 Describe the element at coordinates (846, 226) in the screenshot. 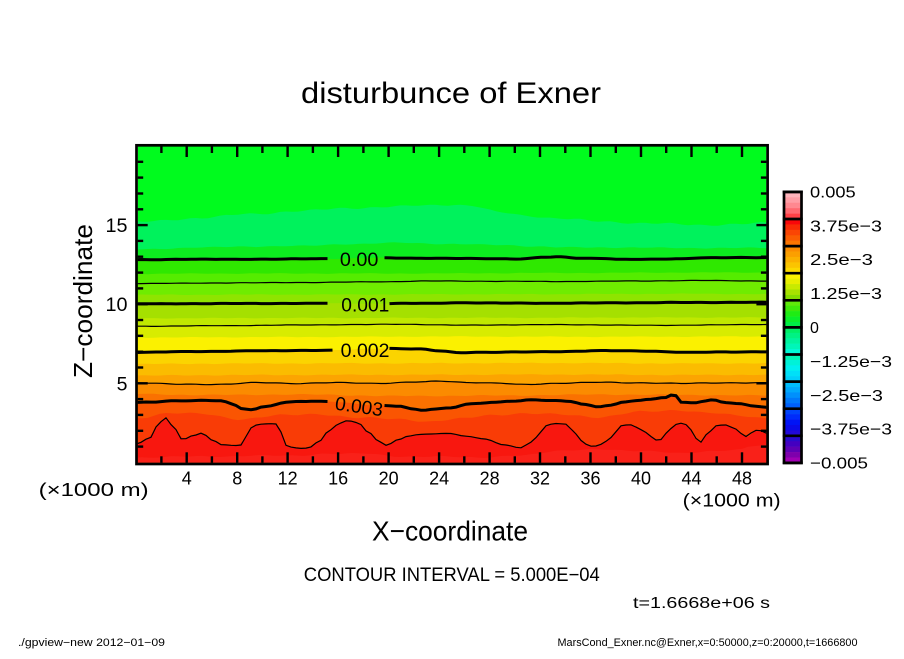

I see `svg-text: 3.75e−3` at that location.